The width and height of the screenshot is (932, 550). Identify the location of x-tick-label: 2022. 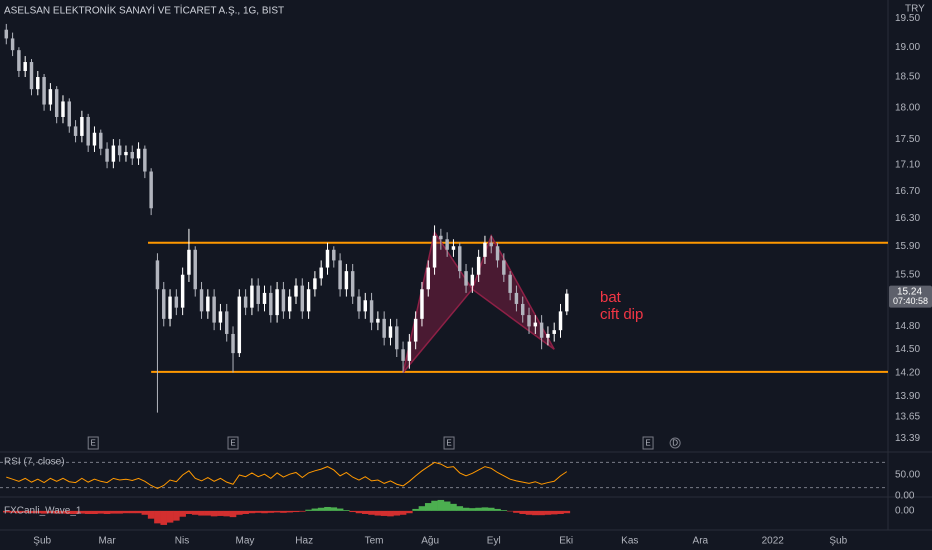
(773, 541).